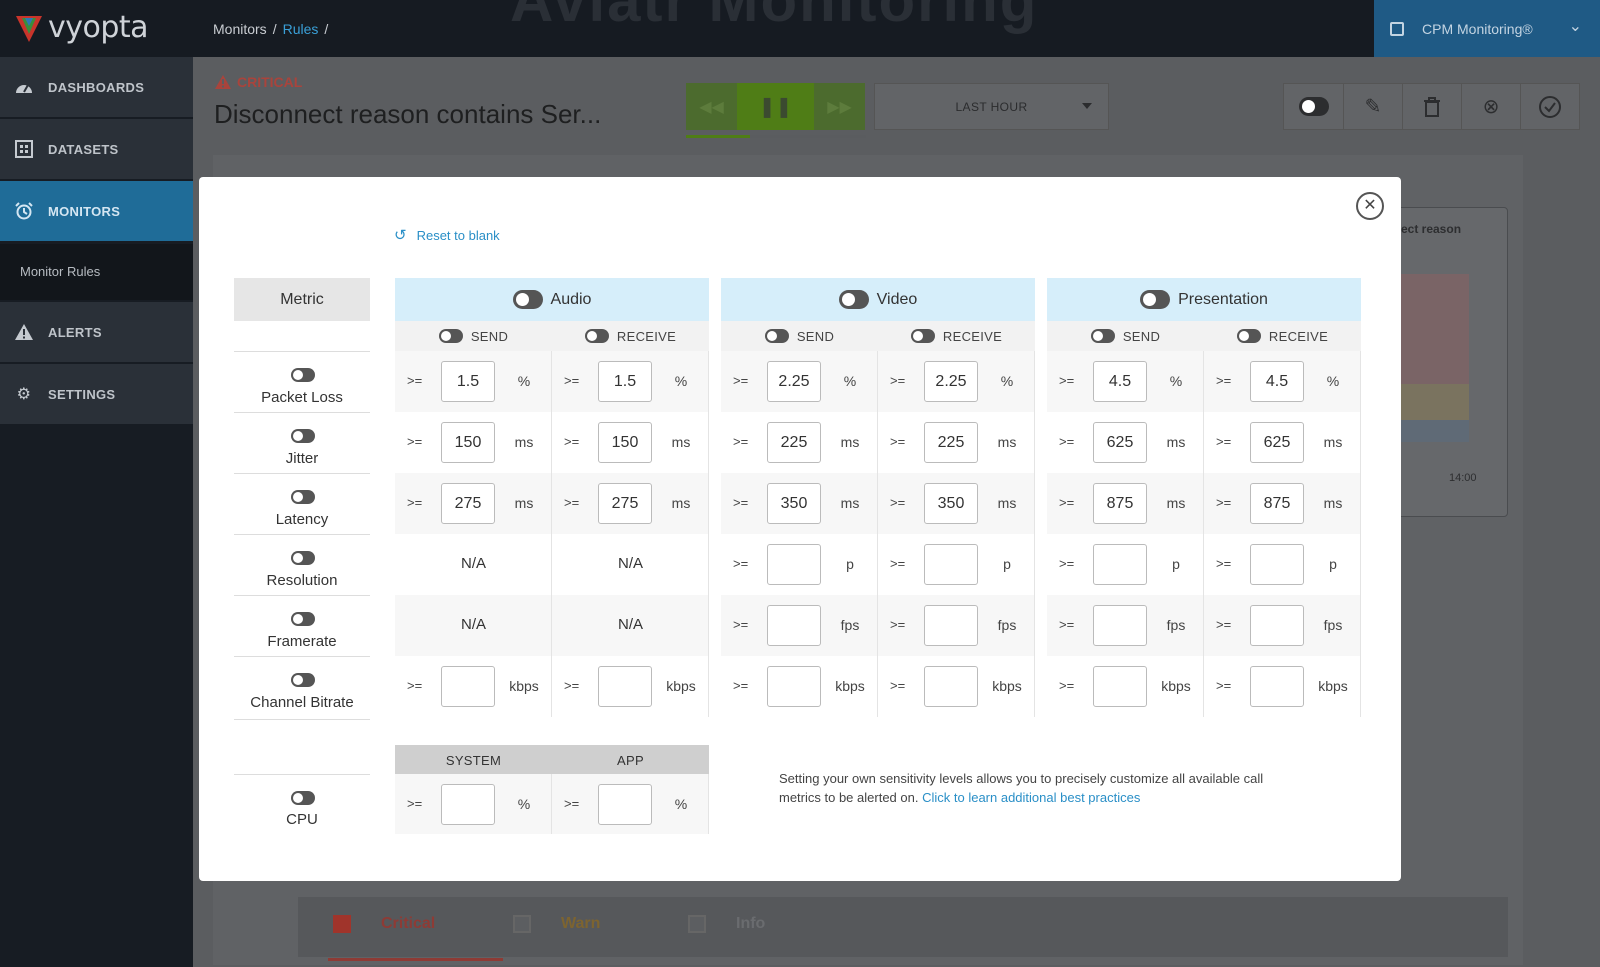  What do you see at coordinates (522, 924) in the screenshot?
I see `warn-checkbox` at bounding box center [522, 924].